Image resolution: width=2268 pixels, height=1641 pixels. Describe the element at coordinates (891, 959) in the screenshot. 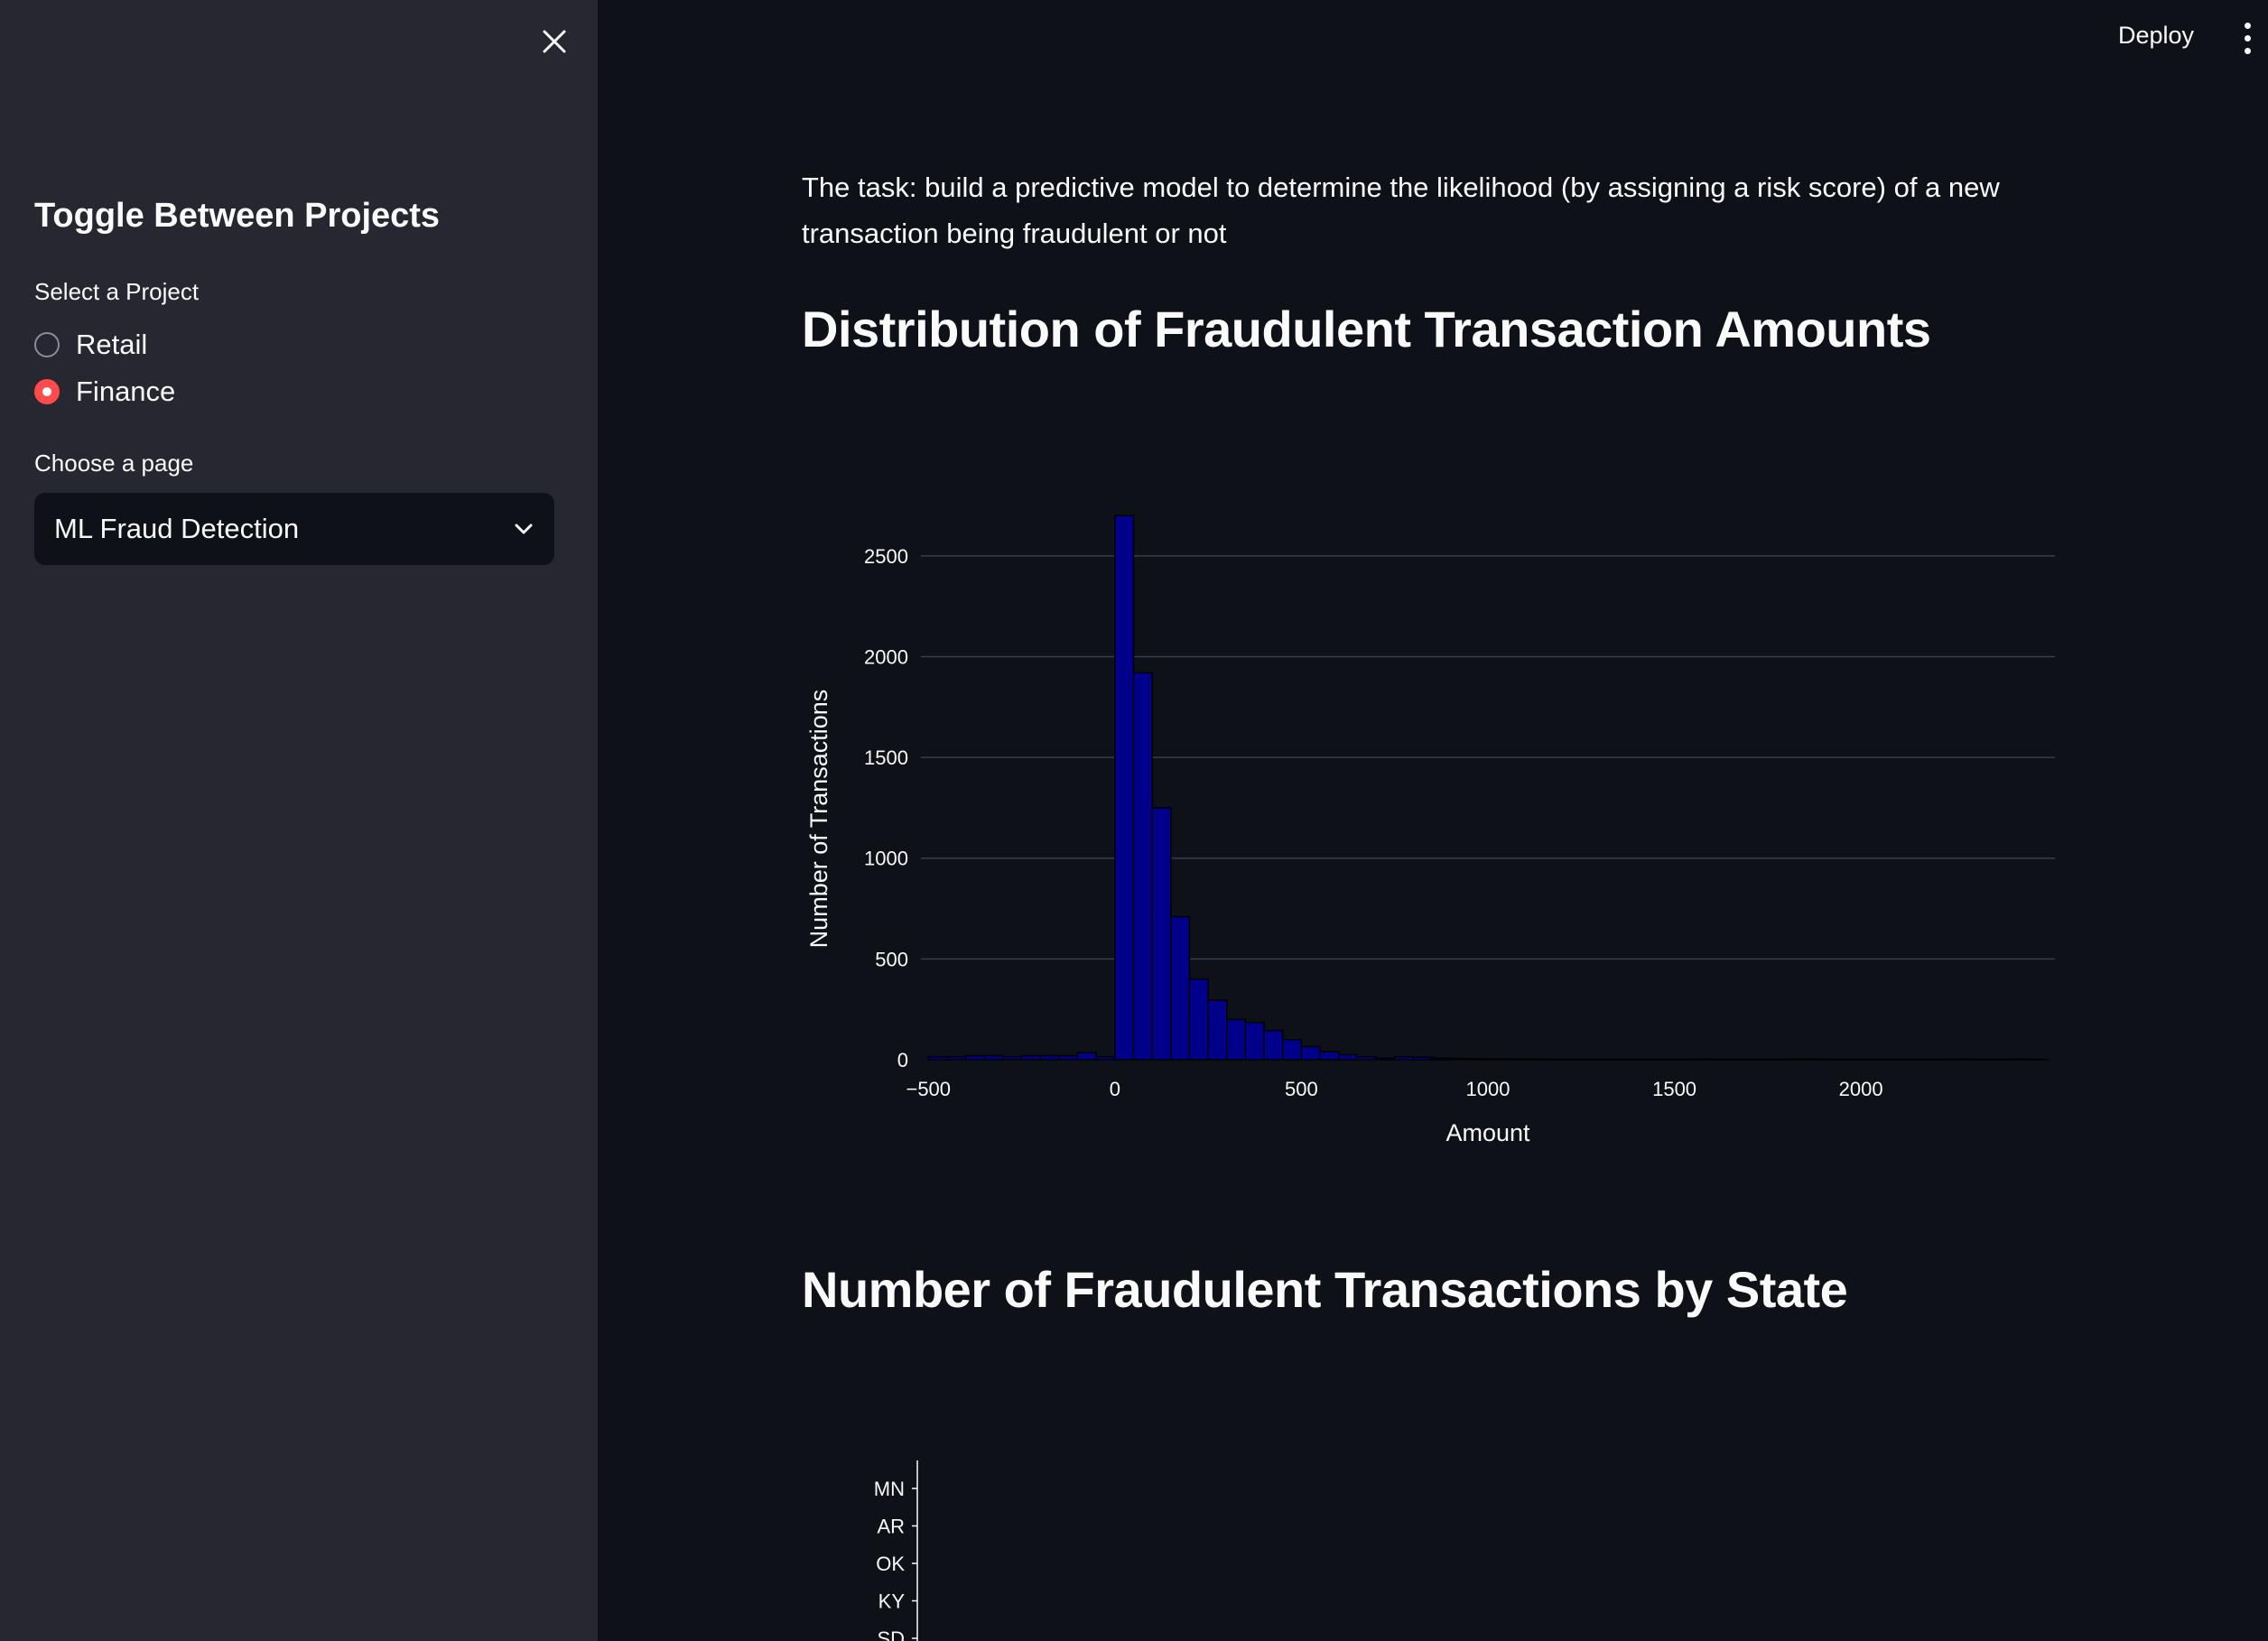

I see `y-tick-label: 500` at that location.